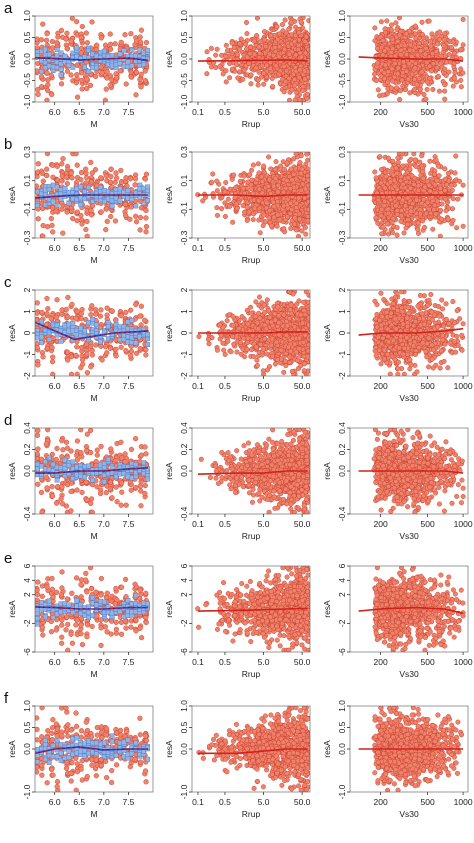  I want to click on y-tick-label: 0.5, so click(342, 37).